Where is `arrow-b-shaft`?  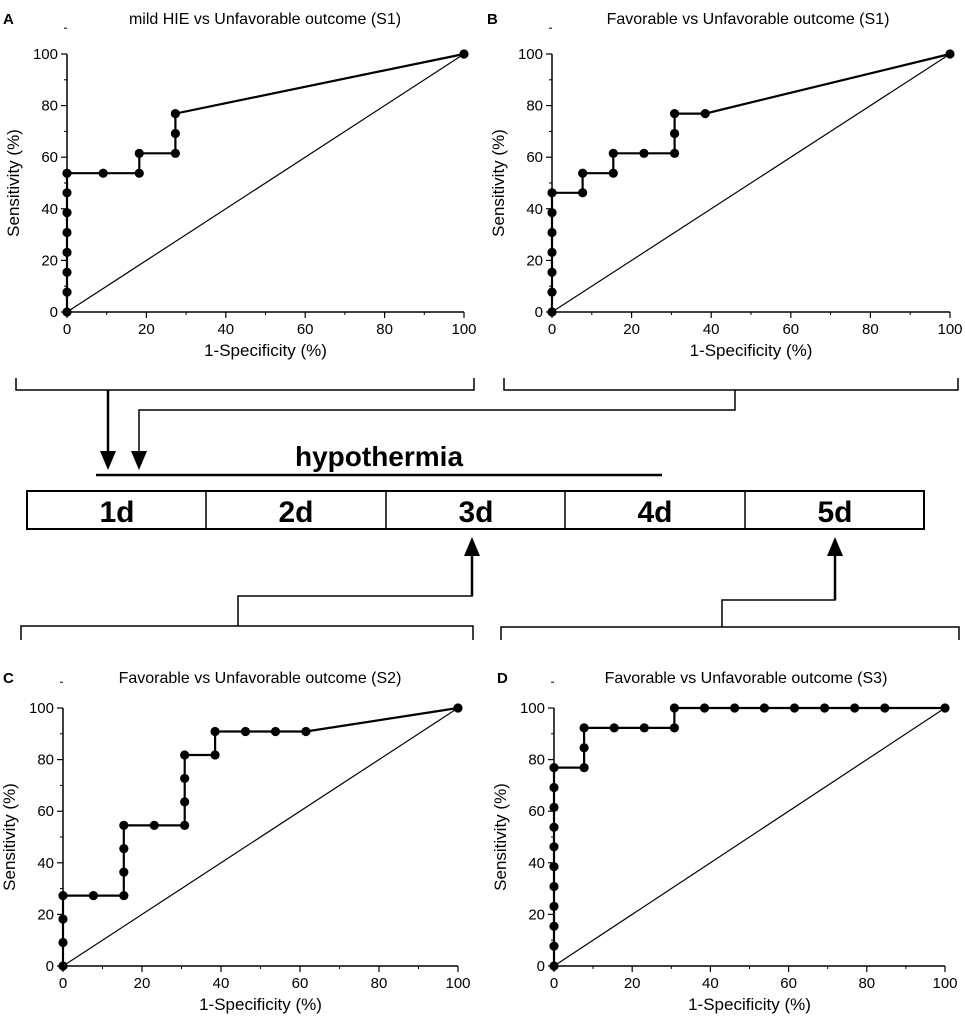 arrow-b-shaft is located at coordinates (437, 422).